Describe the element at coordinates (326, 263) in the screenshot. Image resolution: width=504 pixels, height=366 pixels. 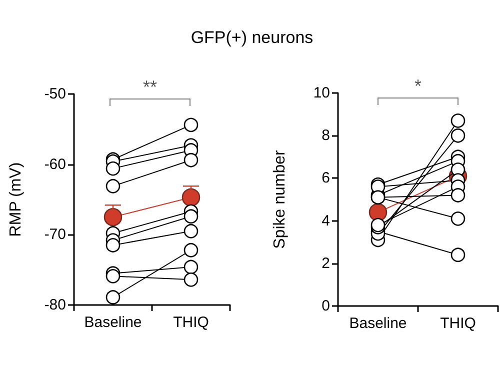
I see `y-tick-label: 2` at that location.